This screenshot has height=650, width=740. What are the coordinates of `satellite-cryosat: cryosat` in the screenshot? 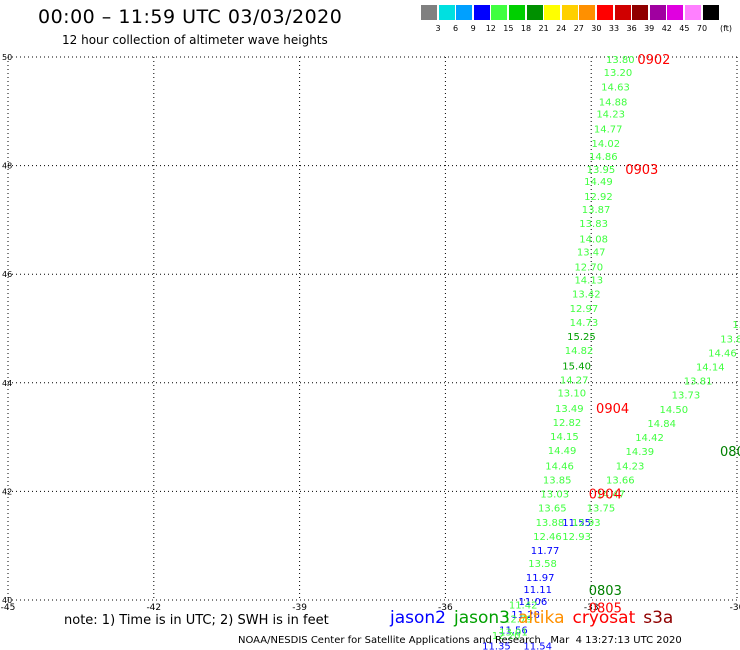 It's located at (604, 618).